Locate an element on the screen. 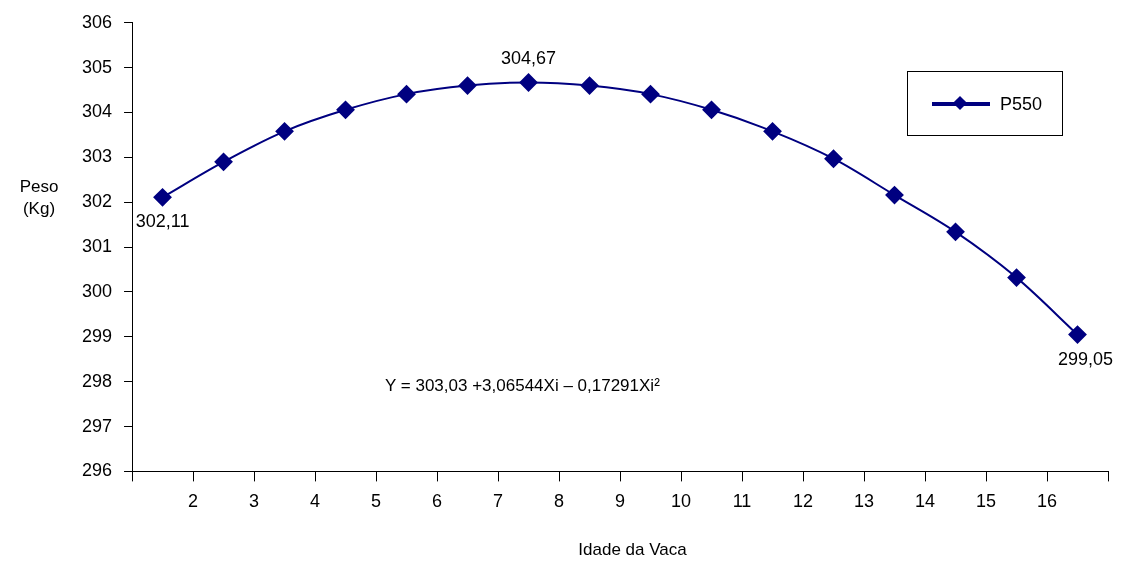 The image size is (1123, 563). x-tick-label: 2 is located at coordinates (193, 501).